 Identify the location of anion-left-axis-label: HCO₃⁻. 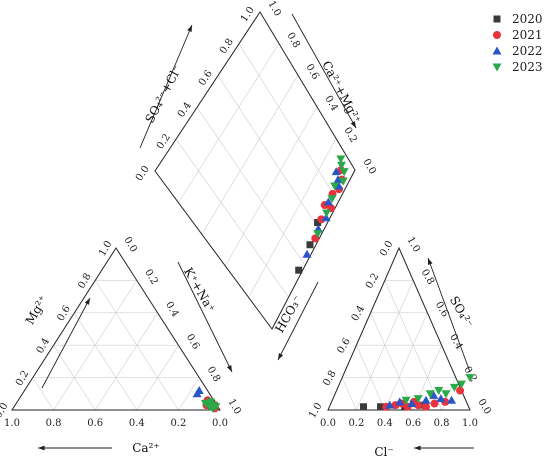
(288, 314).